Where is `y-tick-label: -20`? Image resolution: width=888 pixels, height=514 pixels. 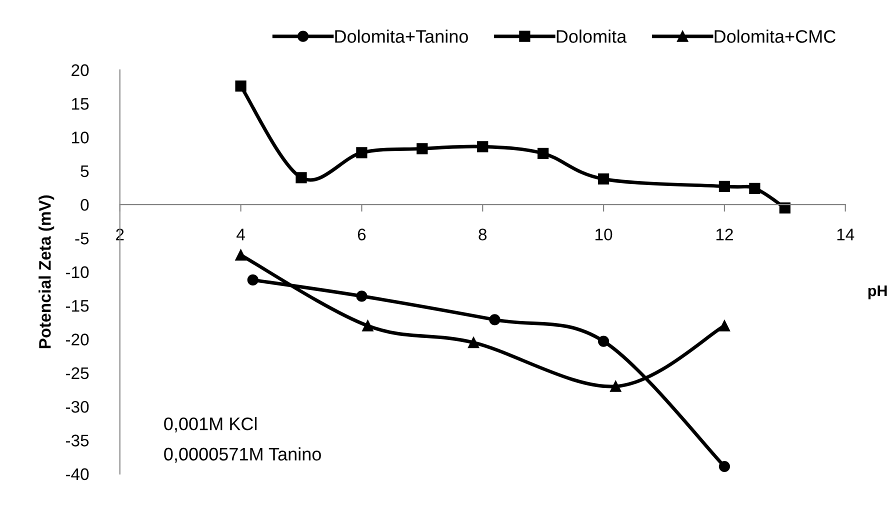
y-tick-label: -20 is located at coordinates (77, 340).